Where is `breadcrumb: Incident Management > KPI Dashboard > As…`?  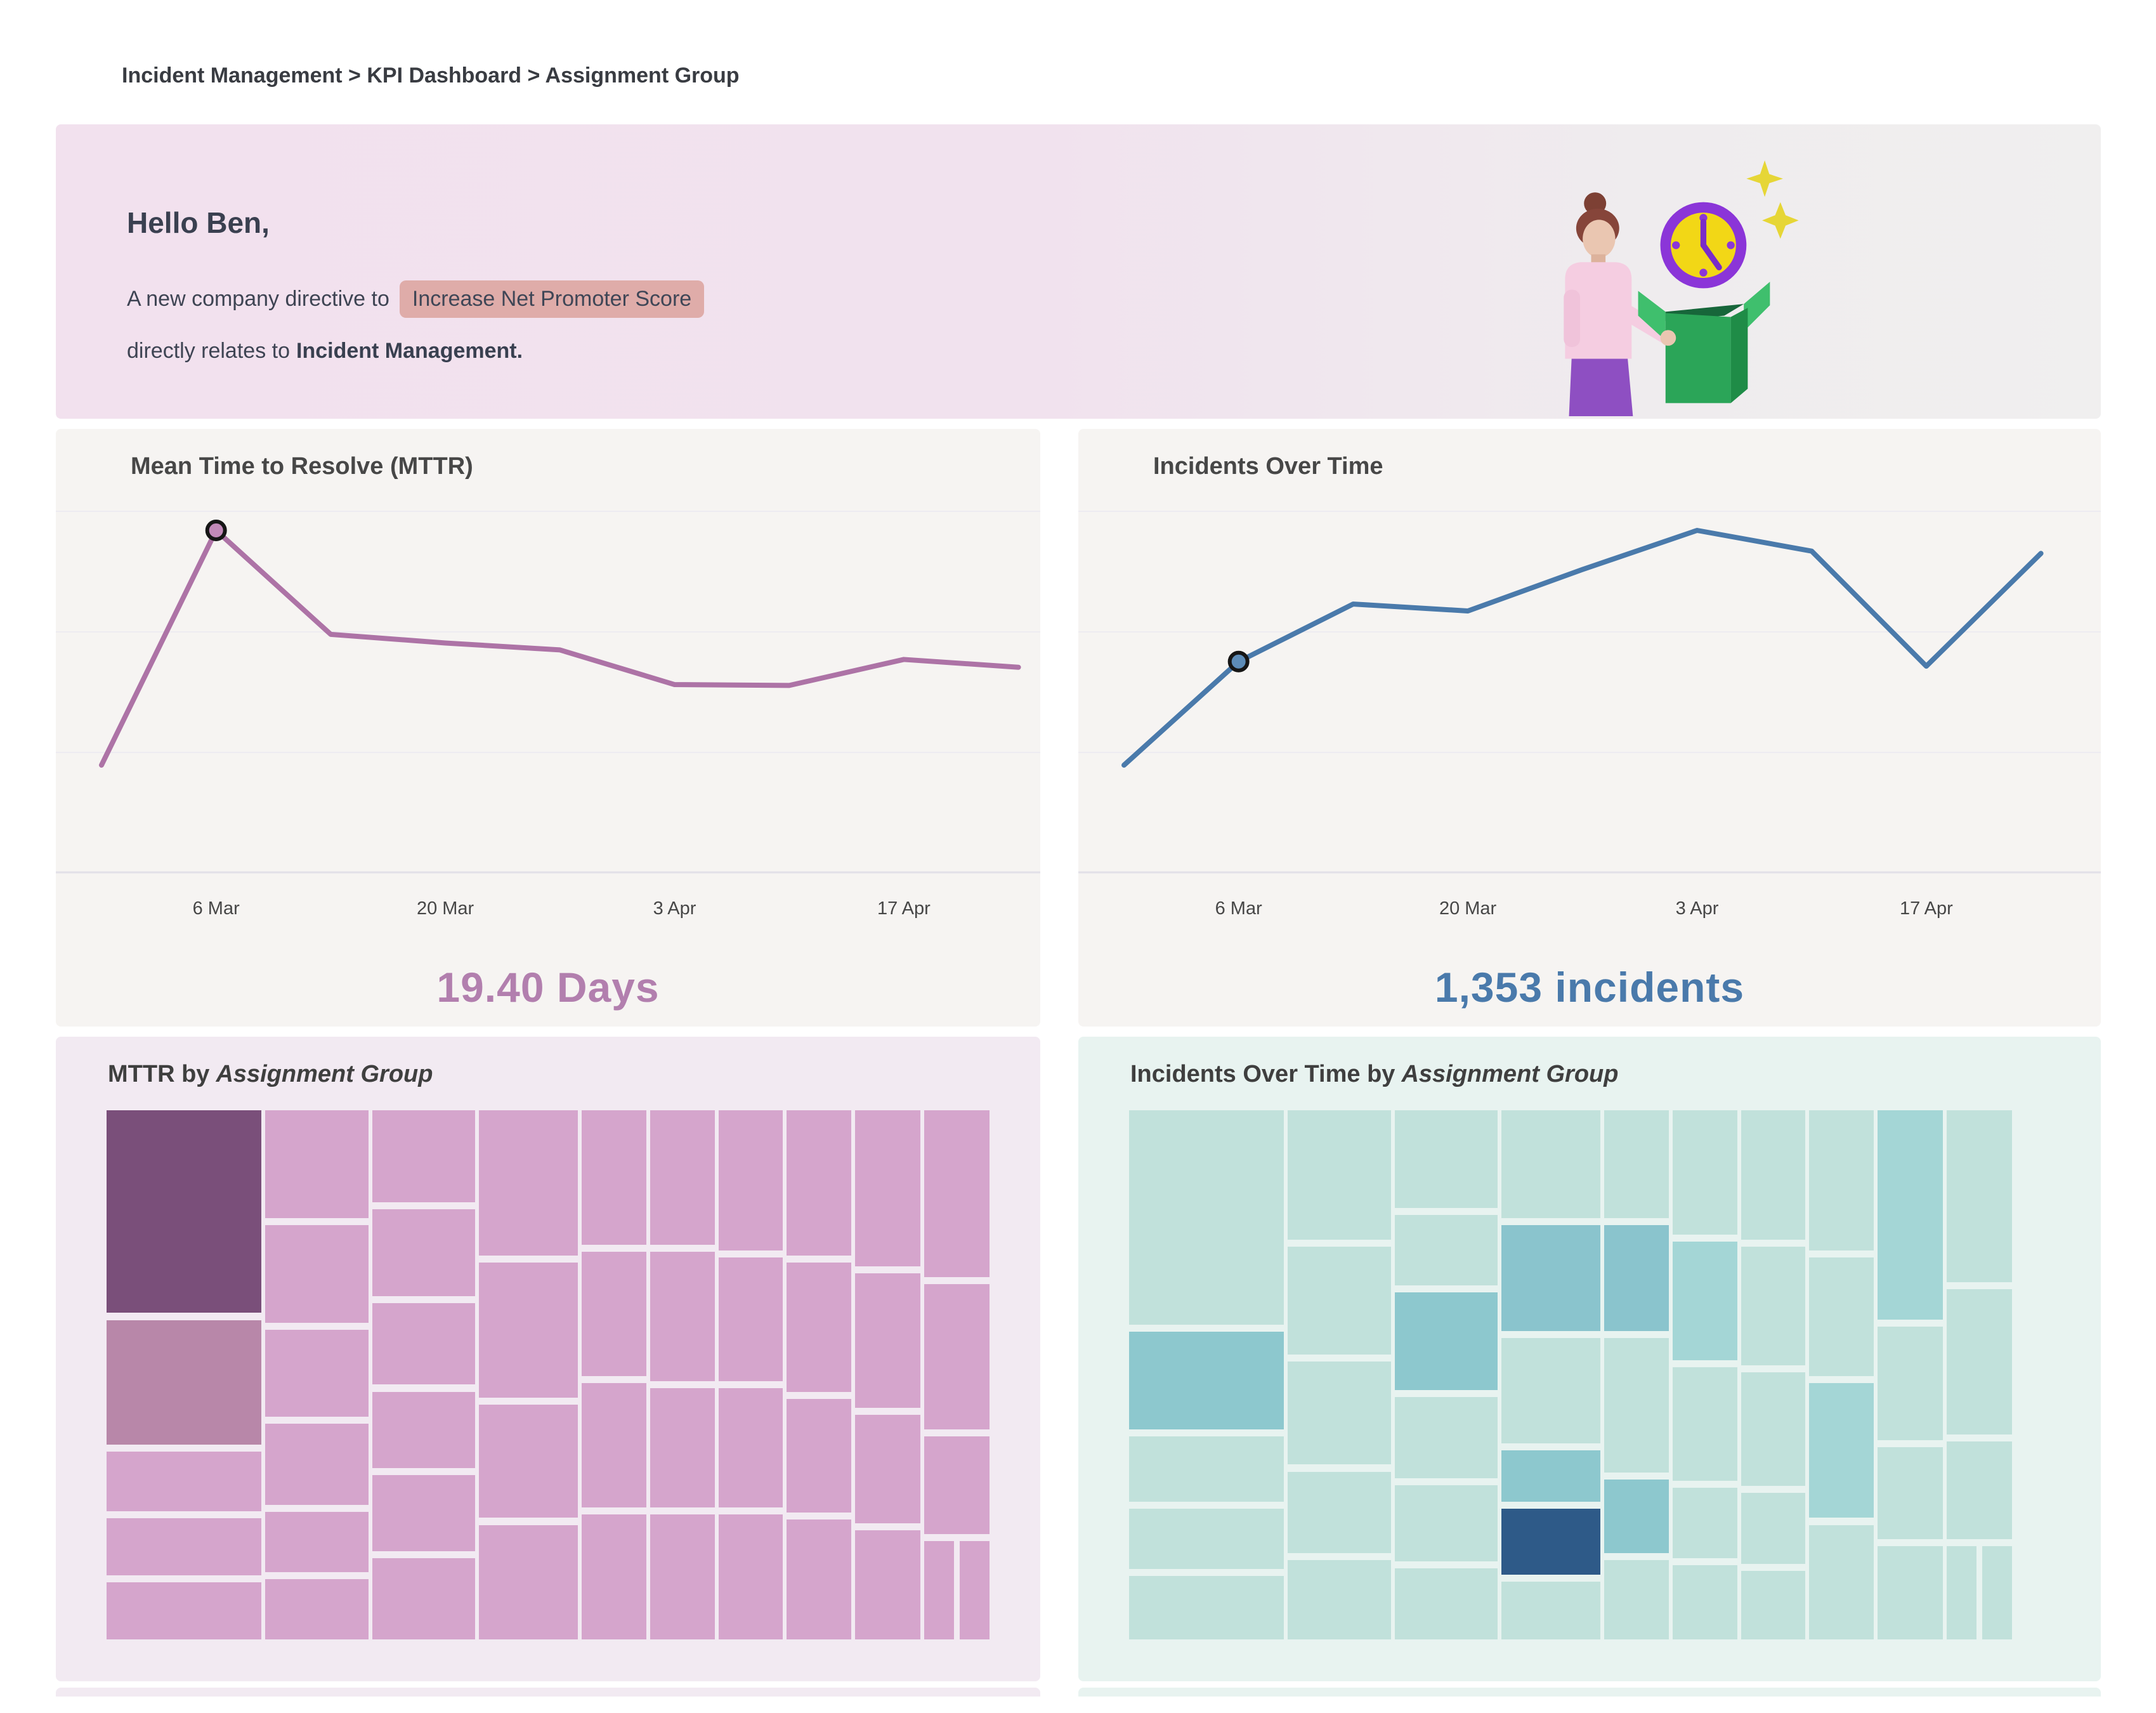 breadcrumb: Incident Management > KPI Dashboard > As… is located at coordinates (431, 75).